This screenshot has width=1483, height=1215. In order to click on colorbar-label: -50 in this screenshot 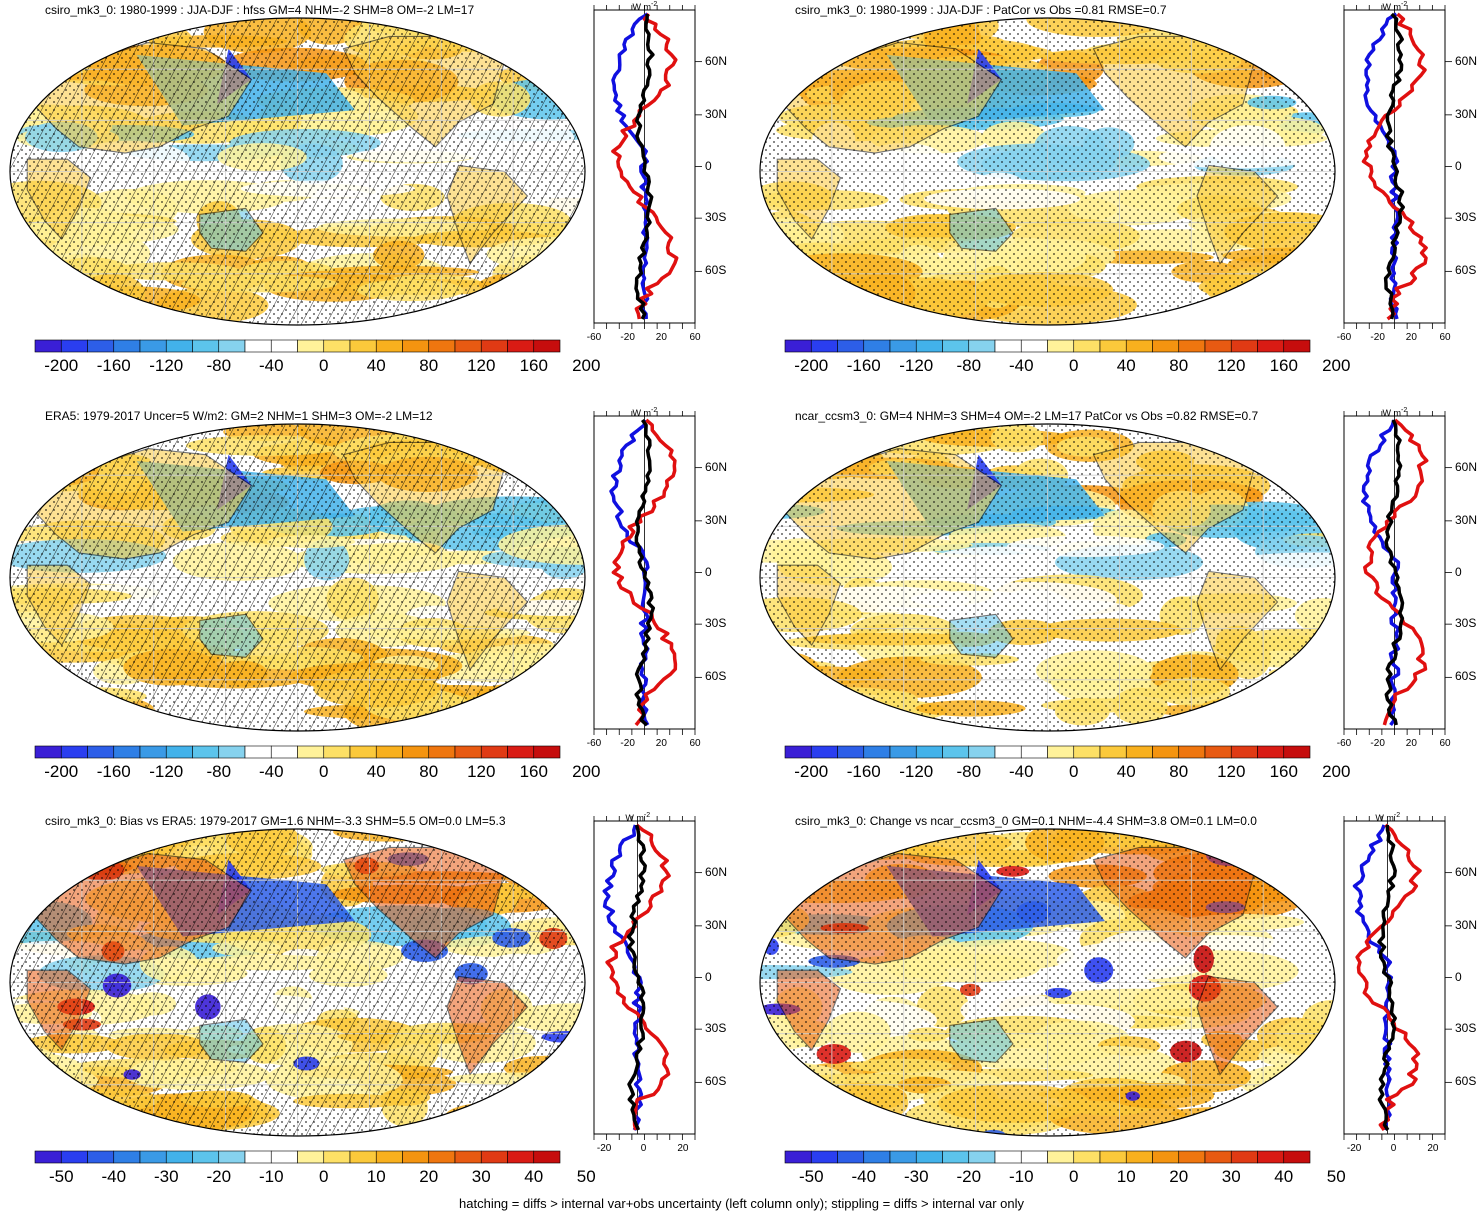, I will do `click(811, 1176)`.